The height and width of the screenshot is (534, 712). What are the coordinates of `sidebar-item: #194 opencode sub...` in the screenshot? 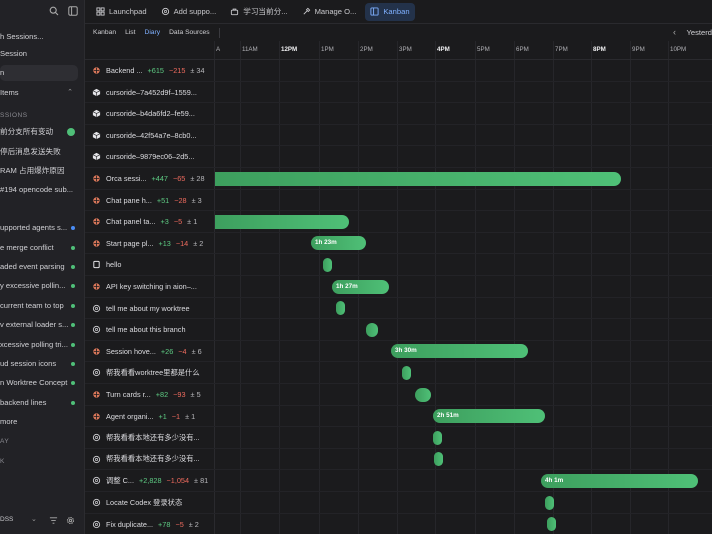 It's located at (42, 190).